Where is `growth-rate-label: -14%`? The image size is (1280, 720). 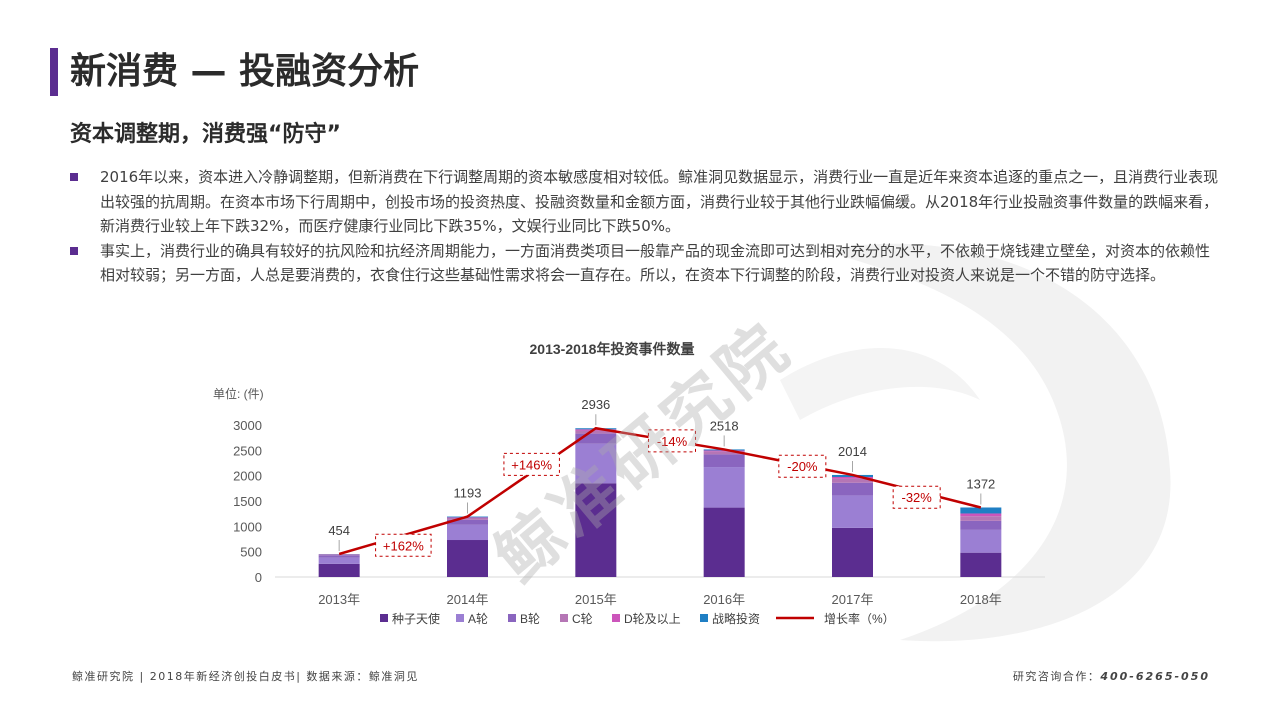 growth-rate-label: -14% is located at coordinates (672, 441).